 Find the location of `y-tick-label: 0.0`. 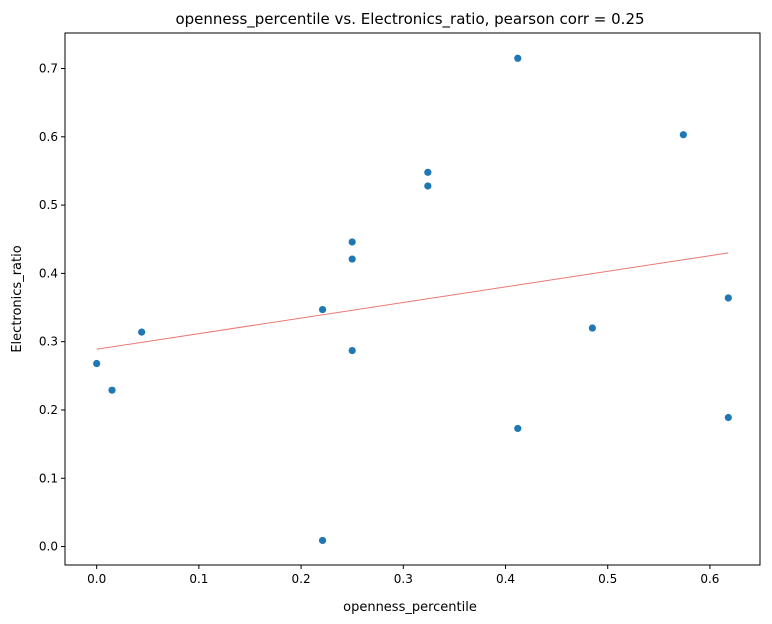

y-tick-label: 0.0 is located at coordinates (48, 547).